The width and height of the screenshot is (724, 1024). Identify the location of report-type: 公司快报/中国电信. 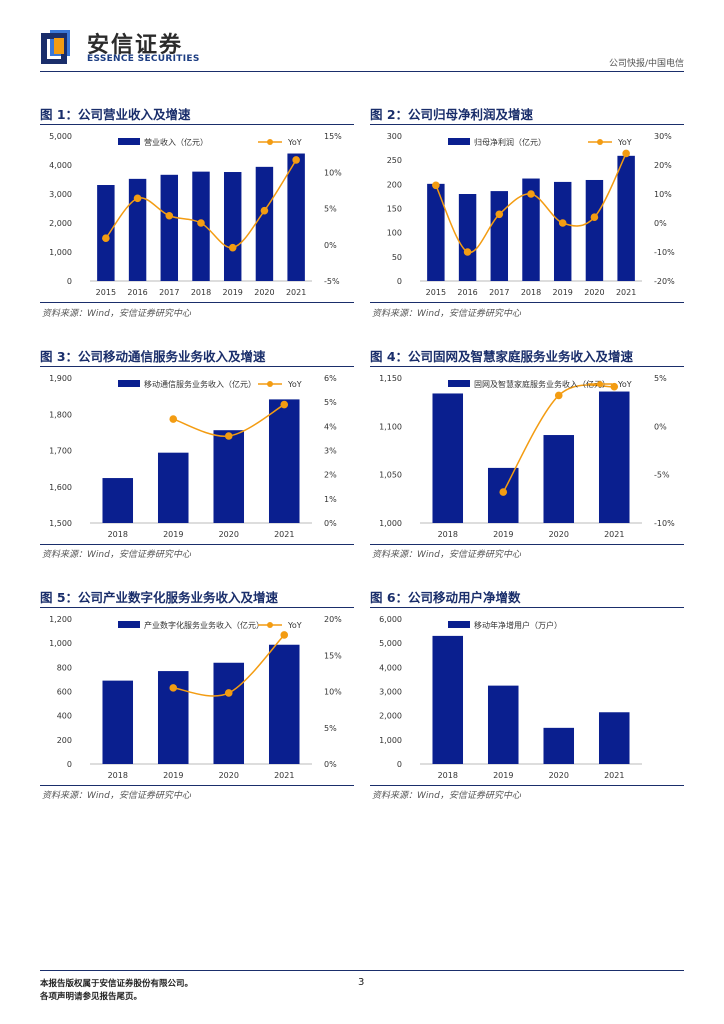
(646, 64).